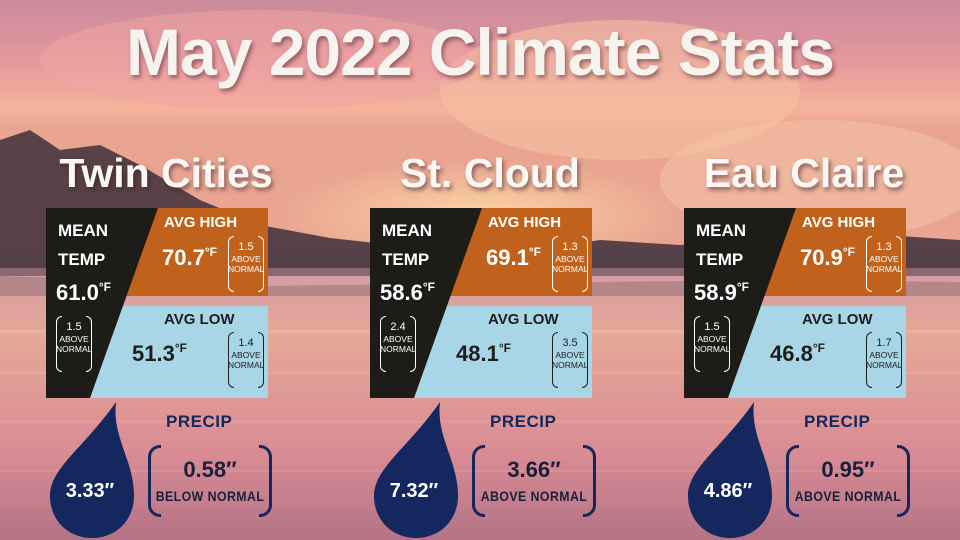  Describe the element at coordinates (827, 257) in the screenshot. I see `avg-high-value: 70.9°F` at that location.